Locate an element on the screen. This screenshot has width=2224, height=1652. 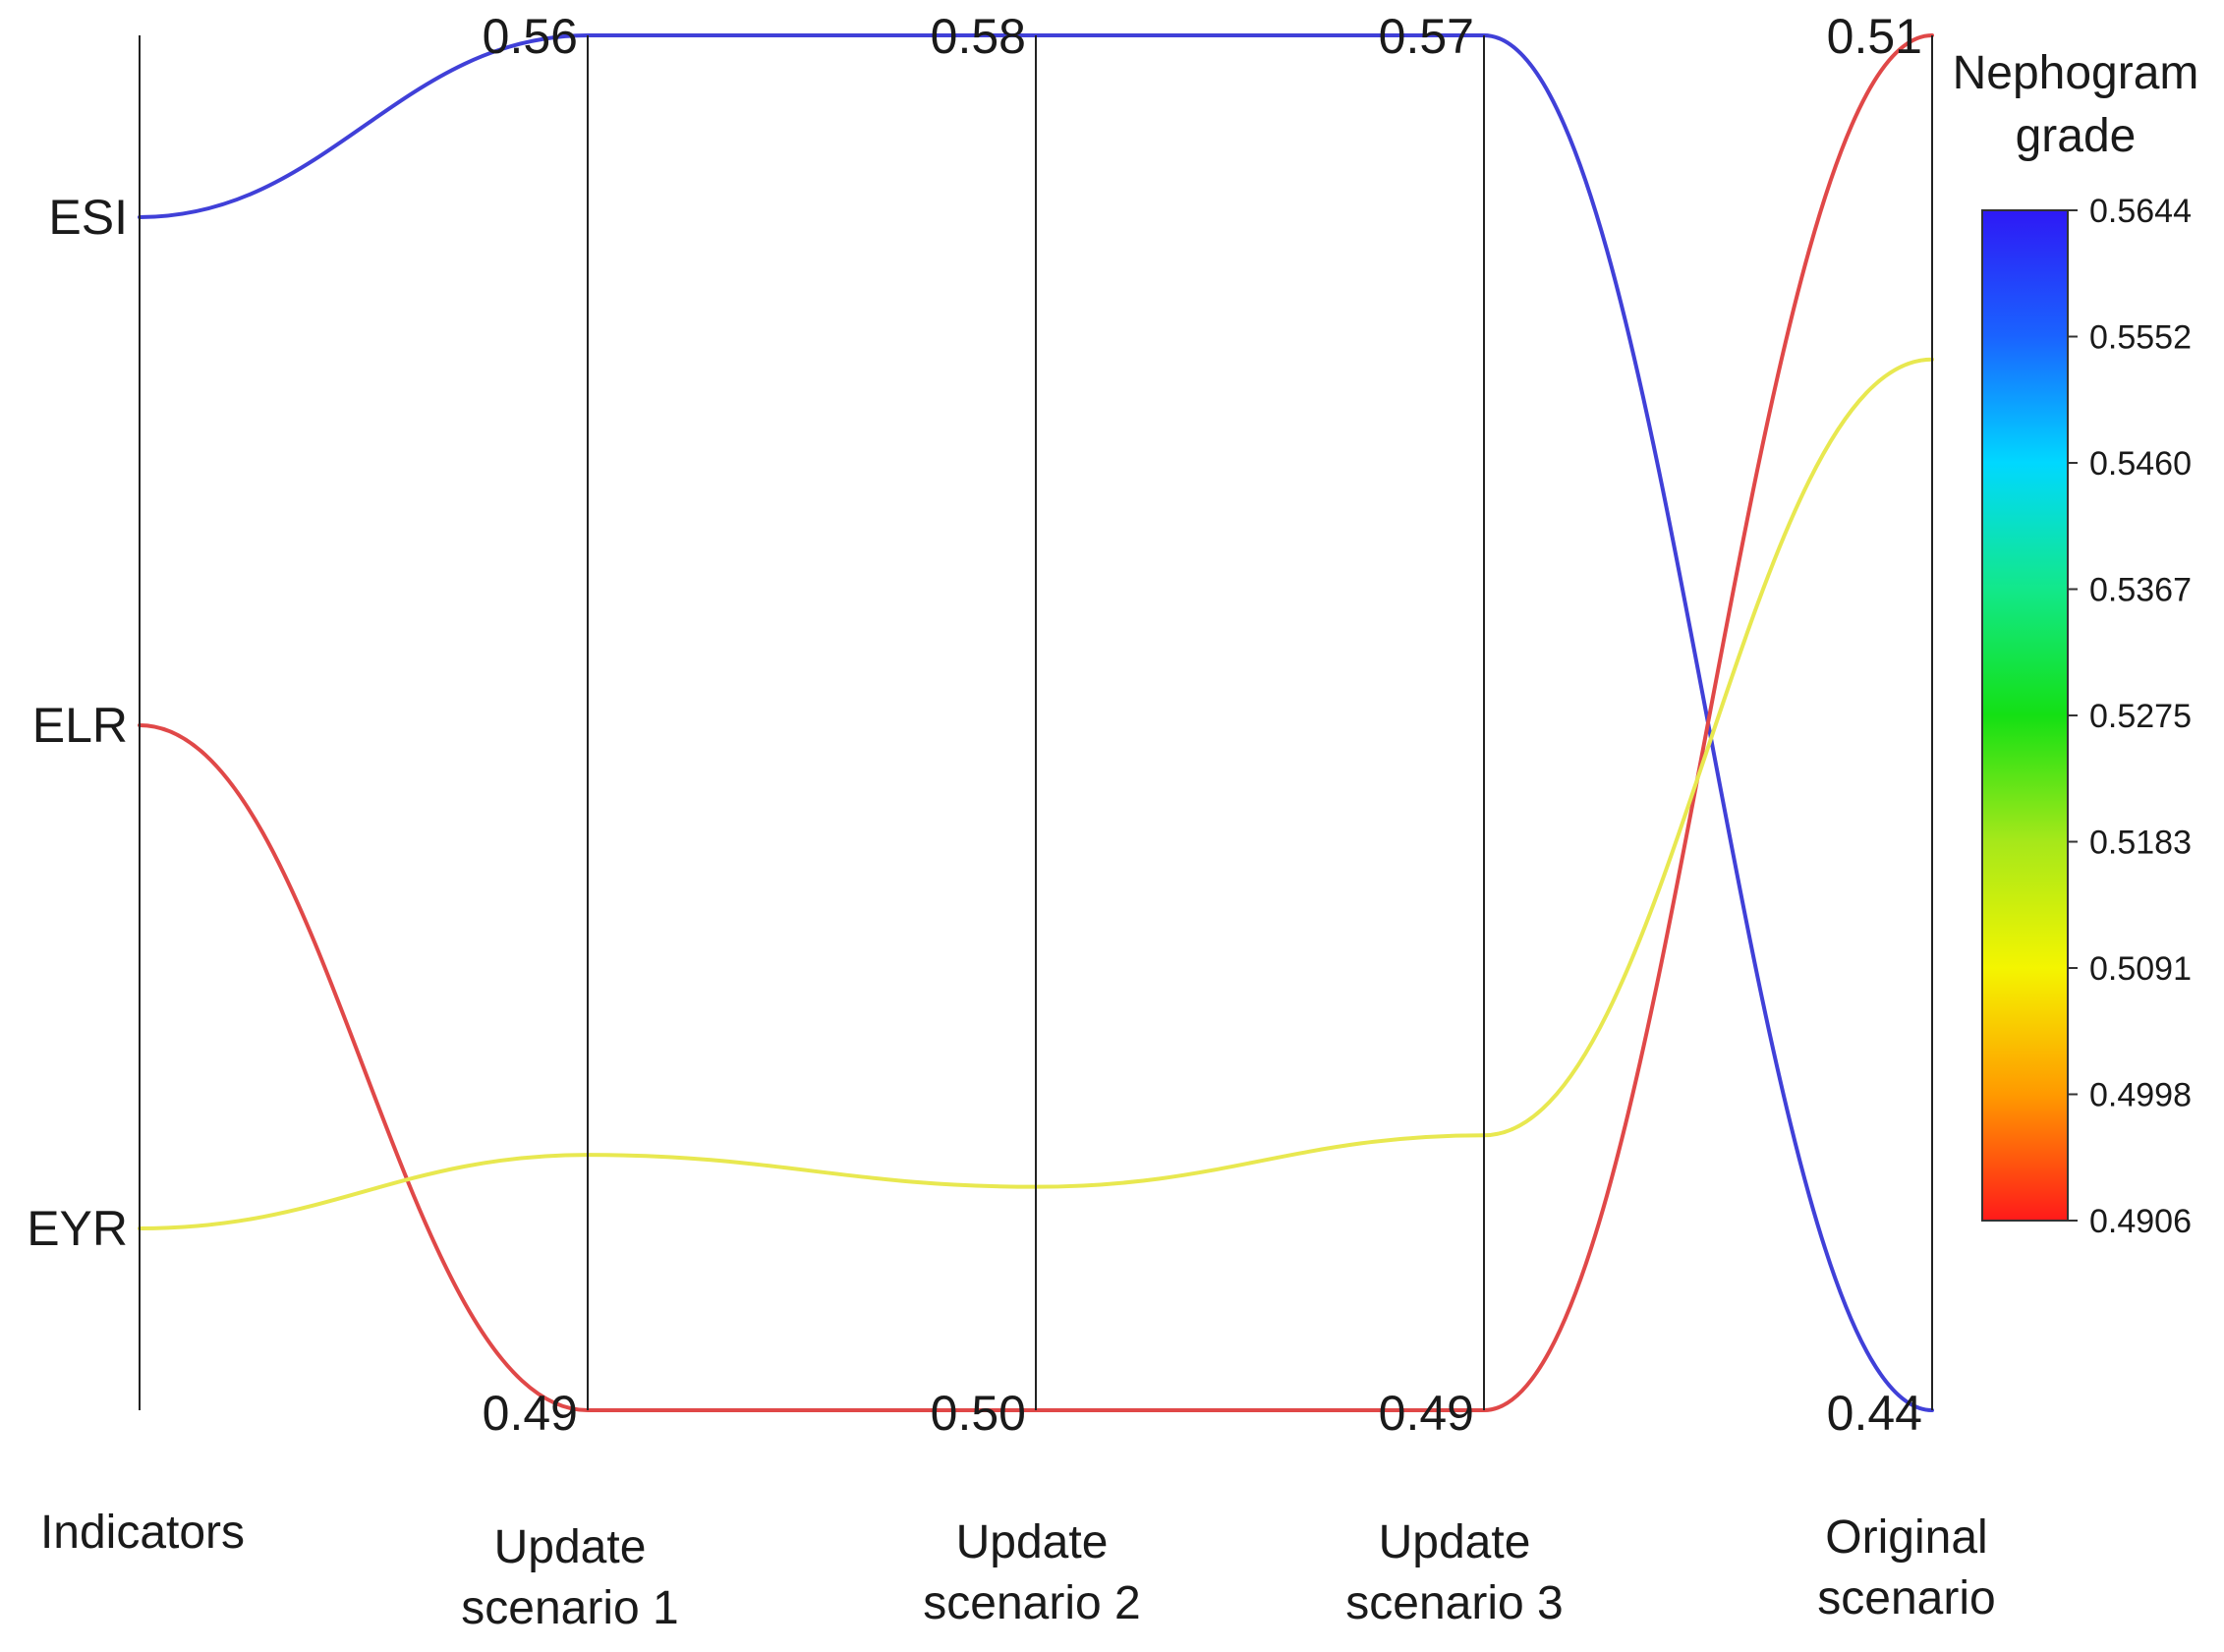
axis-title: Original scenario is located at coordinates (1906, 1568).